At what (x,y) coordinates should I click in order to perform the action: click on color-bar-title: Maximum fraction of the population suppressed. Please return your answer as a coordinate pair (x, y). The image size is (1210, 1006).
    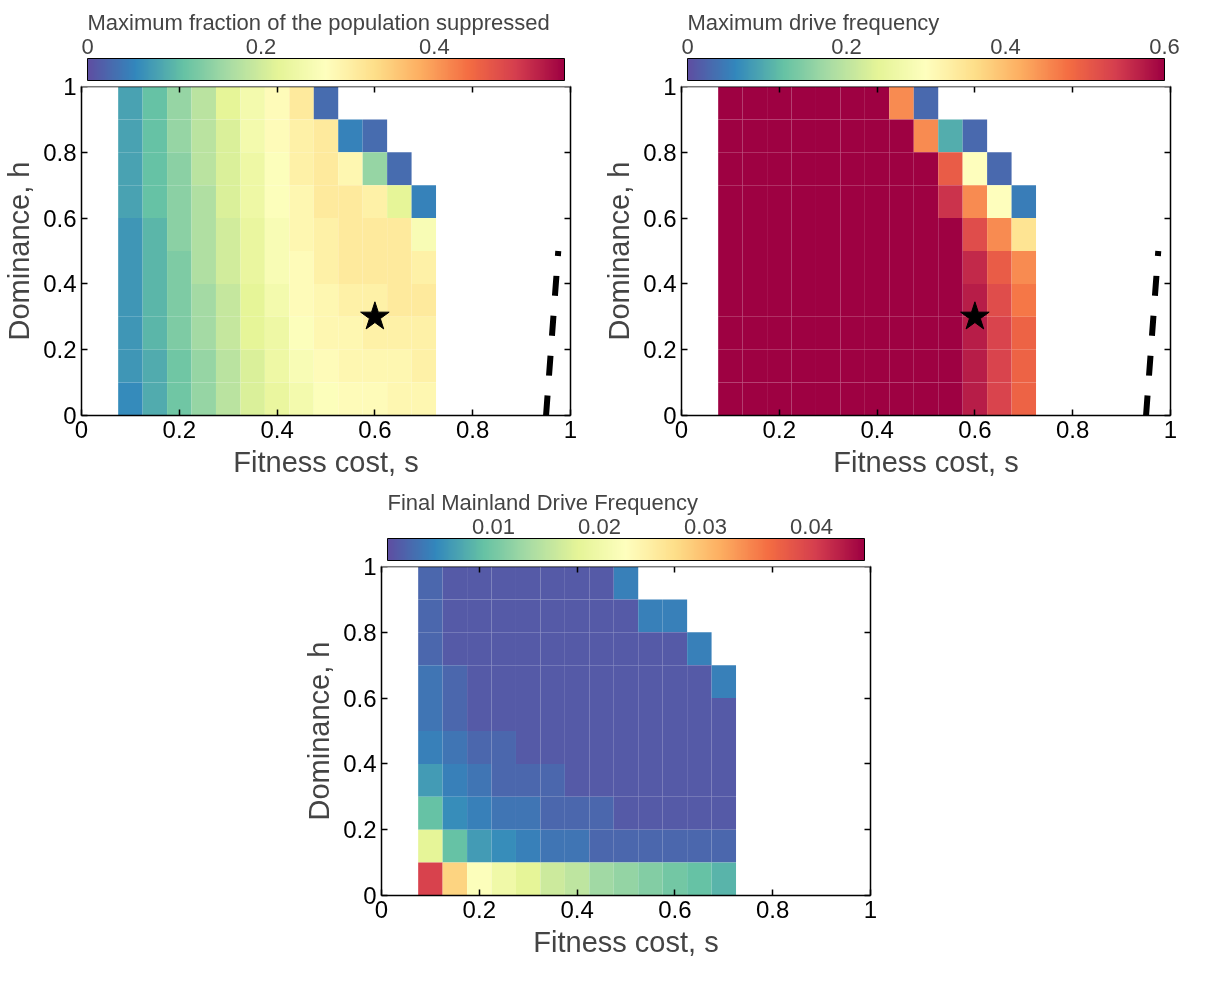
    Looking at the image, I should click on (318, 22).